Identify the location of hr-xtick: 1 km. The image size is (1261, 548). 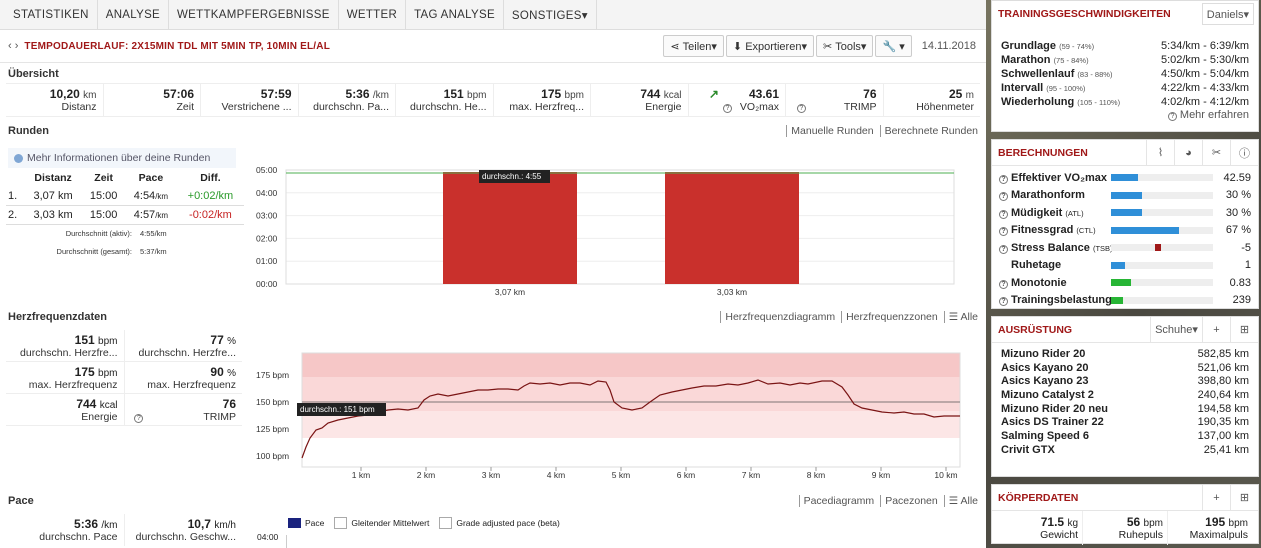
(361, 475).